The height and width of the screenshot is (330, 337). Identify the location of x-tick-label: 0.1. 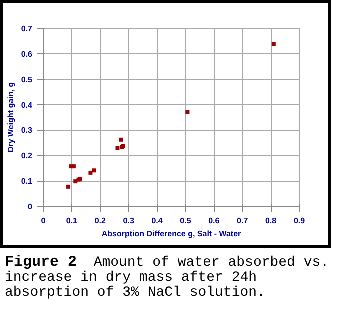
(72, 221).